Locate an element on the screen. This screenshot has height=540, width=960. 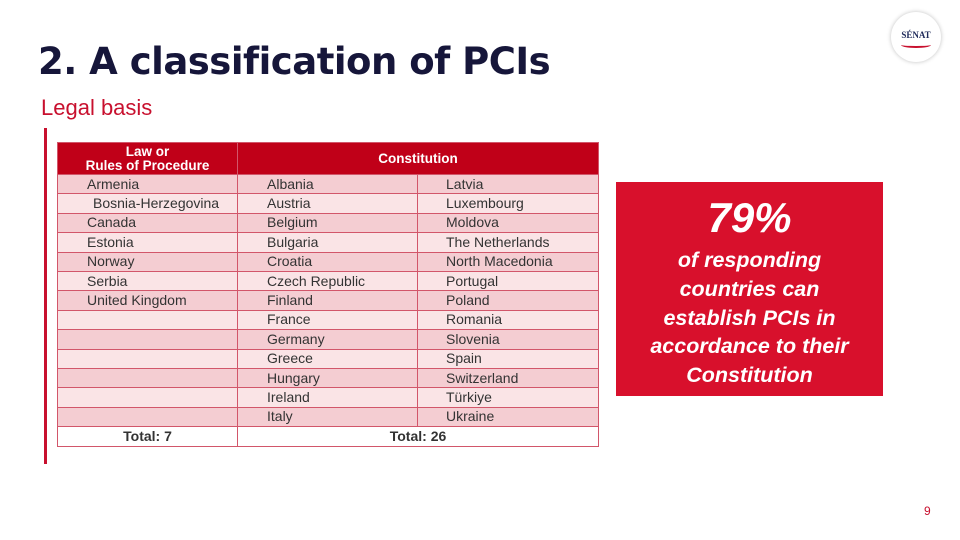
cell-constitution: France is located at coordinates (327, 320).